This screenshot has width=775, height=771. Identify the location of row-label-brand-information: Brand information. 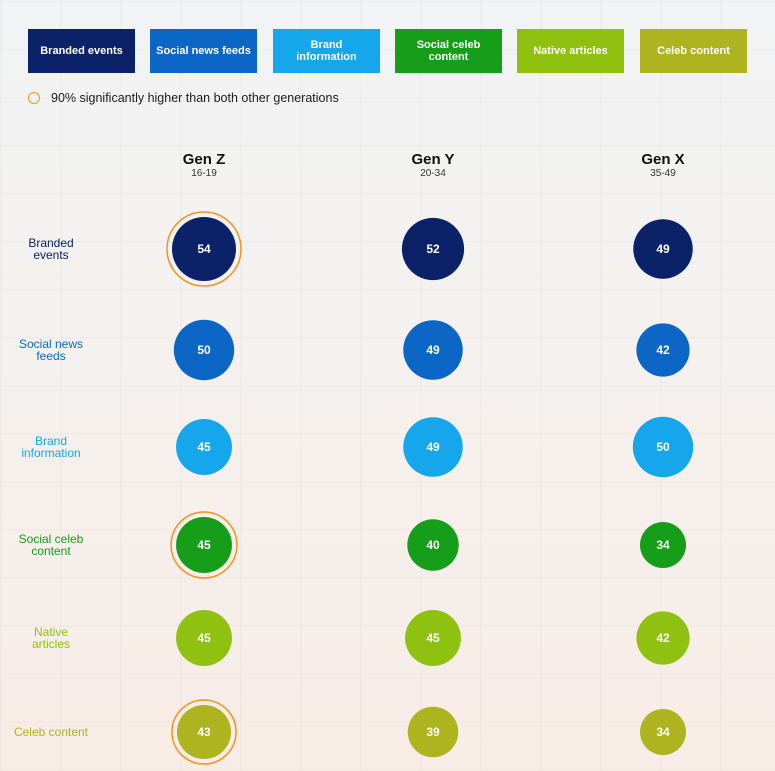
(51, 447).